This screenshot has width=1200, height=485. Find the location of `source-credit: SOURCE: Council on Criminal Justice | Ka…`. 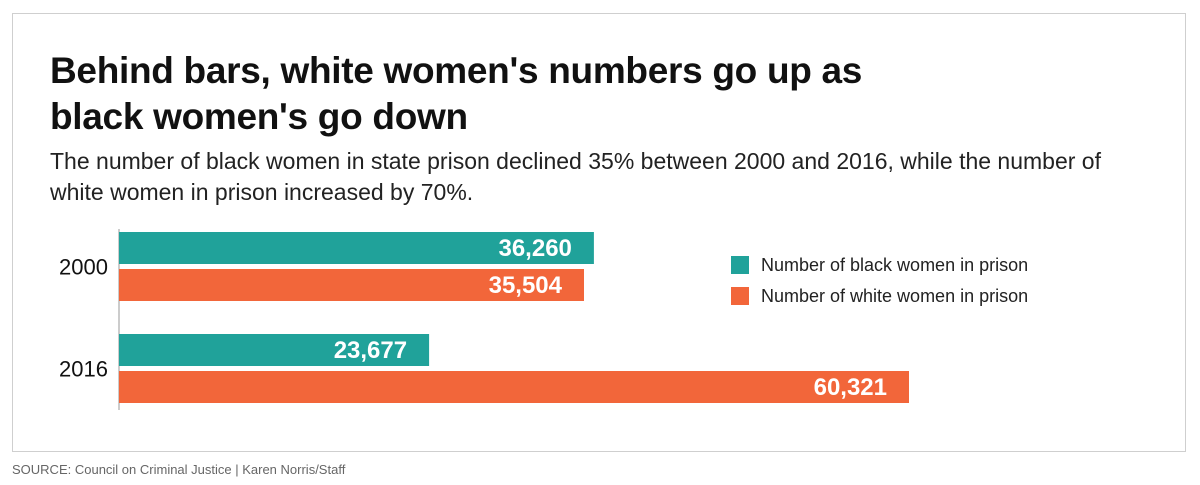

source-credit: SOURCE: Council on Criminal Justice | Ka… is located at coordinates (179, 469).